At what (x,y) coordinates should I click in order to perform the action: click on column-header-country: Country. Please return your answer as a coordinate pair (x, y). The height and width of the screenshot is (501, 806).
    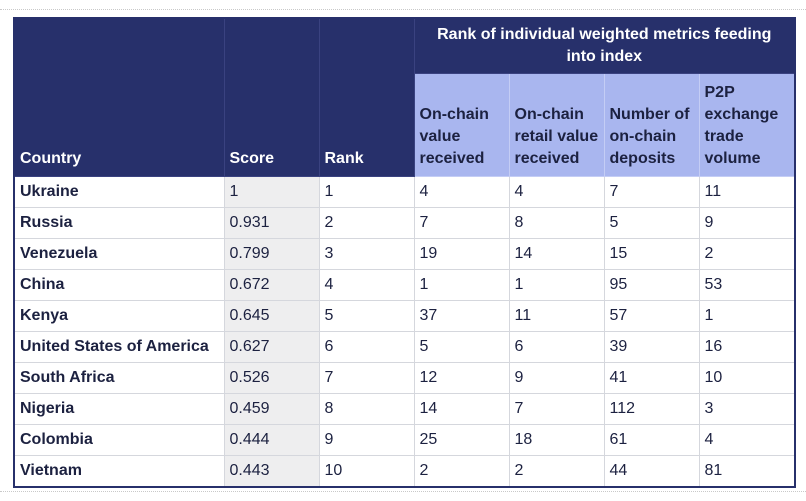
    Looking at the image, I should click on (119, 97).